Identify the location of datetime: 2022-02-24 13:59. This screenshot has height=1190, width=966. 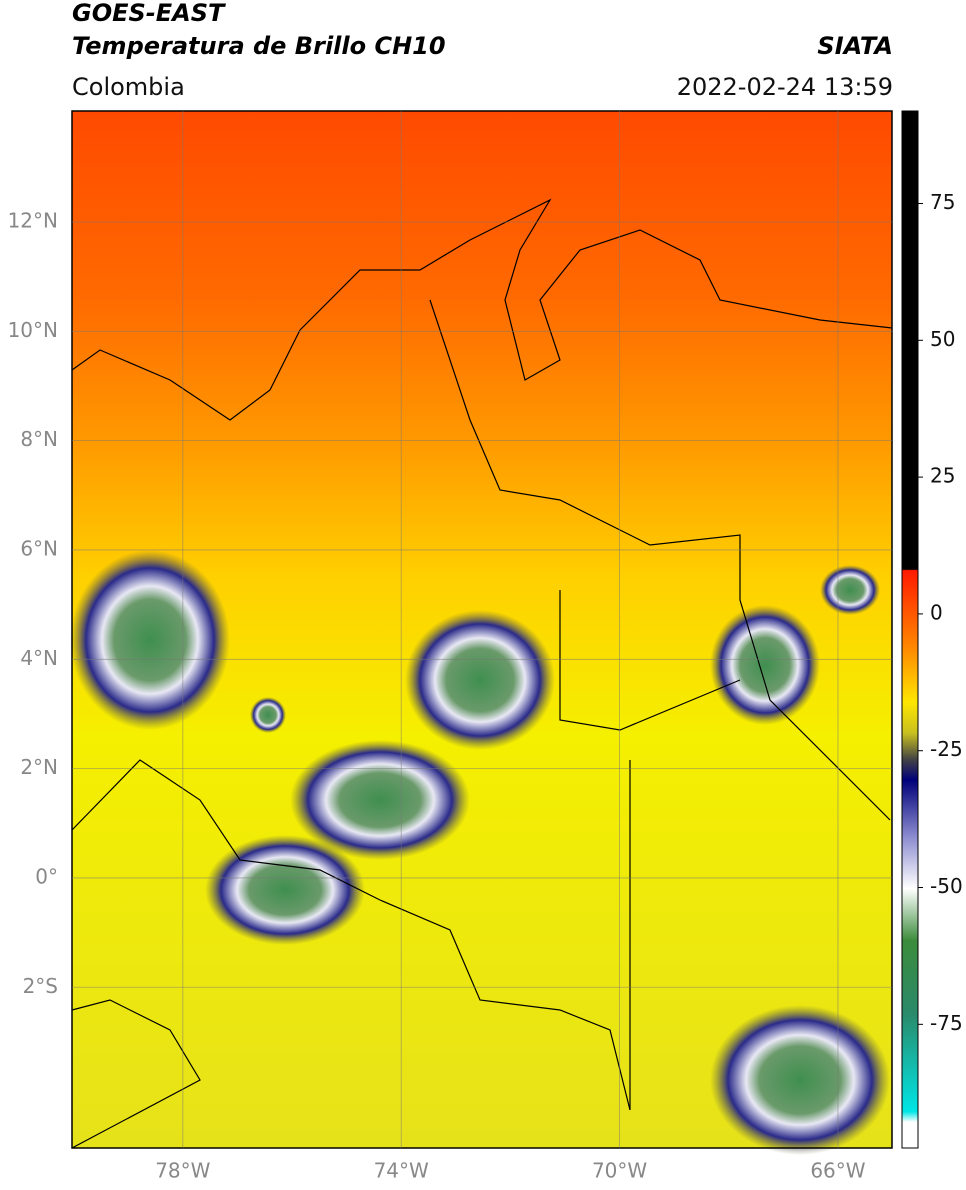
(785, 87).